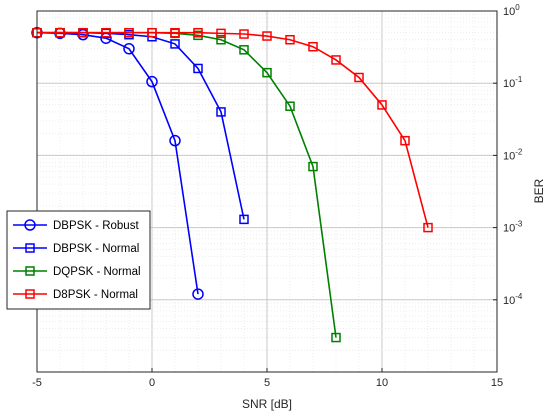 Image resolution: width=550 pixels, height=416 pixels. Describe the element at coordinates (37, 383) in the screenshot. I see `x-tick-label: -5` at that location.